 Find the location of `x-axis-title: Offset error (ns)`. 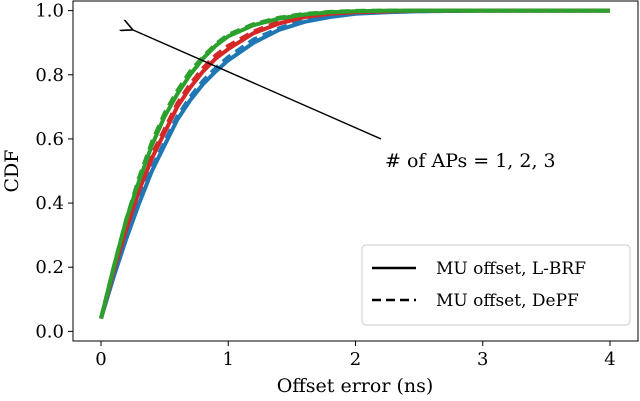

x-axis-title: Offset error (ns) is located at coordinates (355, 386).